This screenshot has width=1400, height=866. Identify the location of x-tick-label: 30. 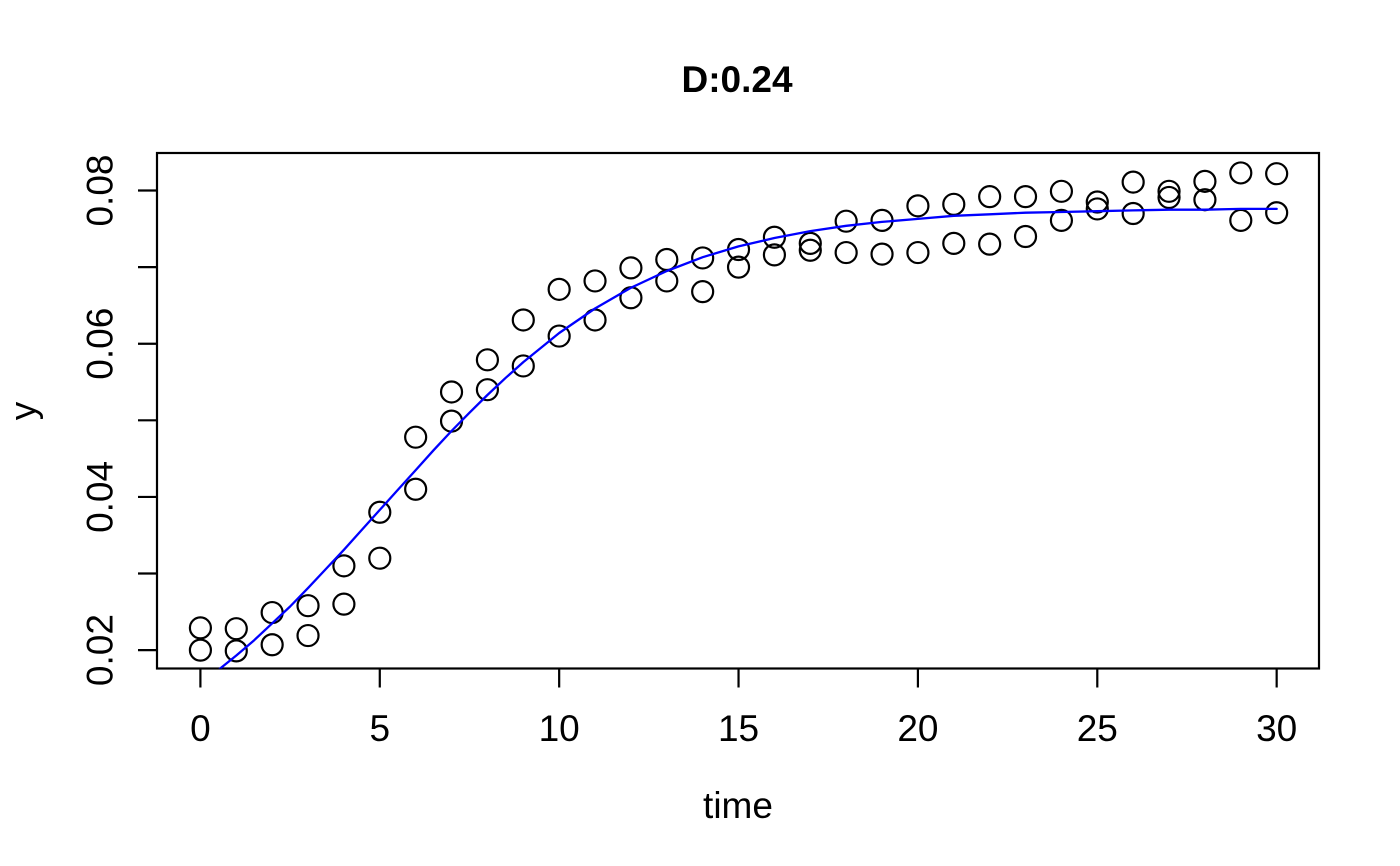
(1276, 728).